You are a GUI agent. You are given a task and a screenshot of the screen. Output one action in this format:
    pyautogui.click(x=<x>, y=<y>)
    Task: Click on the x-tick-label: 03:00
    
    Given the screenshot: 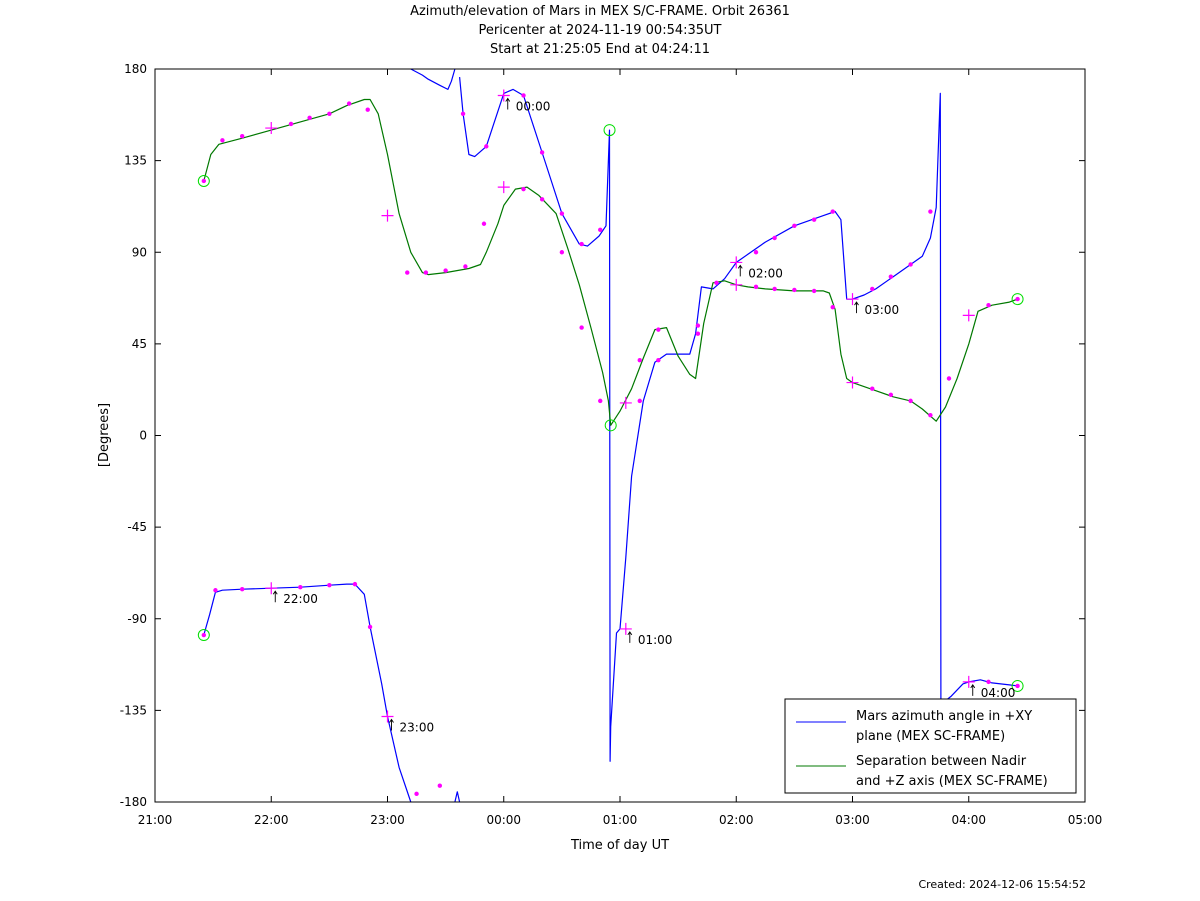 What is the action you would take?
    pyautogui.click(x=852, y=820)
    